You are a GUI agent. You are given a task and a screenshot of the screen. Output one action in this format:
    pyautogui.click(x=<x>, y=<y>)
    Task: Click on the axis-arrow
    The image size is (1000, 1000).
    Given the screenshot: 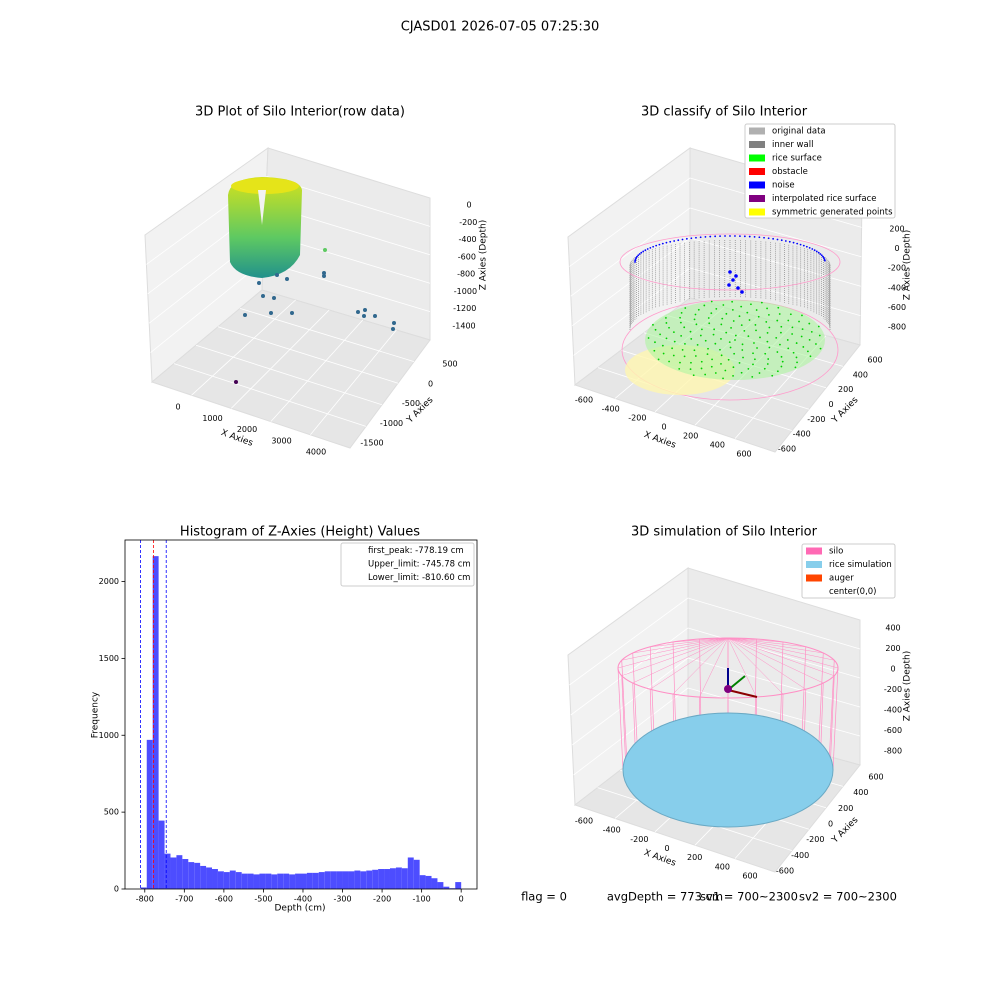 What is the action you would take?
    pyautogui.click(x=742, y=693)
    